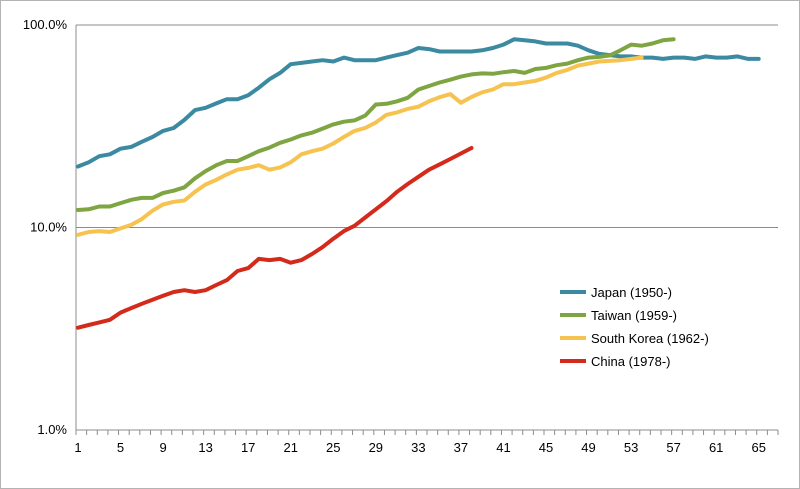 The width and height of the screenshot is (800, 489). I want to click on x-tick-label: 41, so click(503, 447).